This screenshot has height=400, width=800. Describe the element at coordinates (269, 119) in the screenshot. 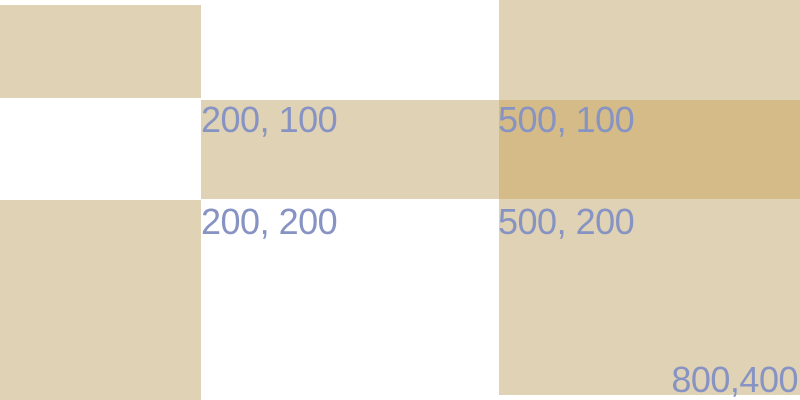

I see `label-200-100: 200, 100` at that location.